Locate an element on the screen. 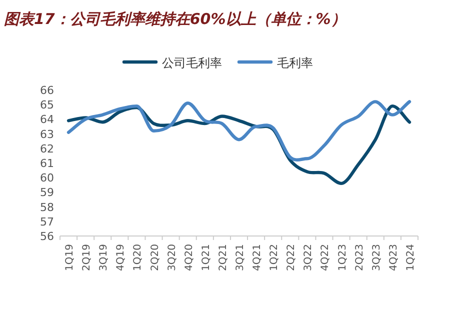  y-tick-label: 60 is located at coordinates (47, 178).